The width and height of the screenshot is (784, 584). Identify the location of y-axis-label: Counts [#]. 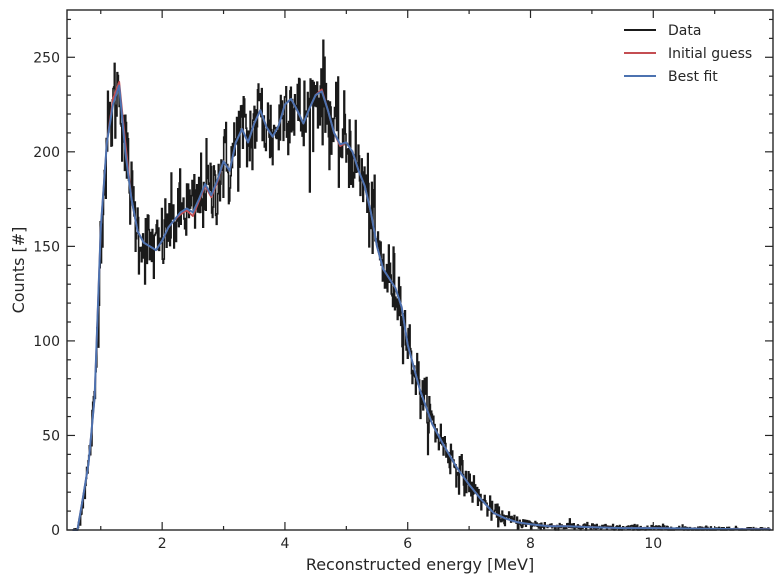
(18, 270).